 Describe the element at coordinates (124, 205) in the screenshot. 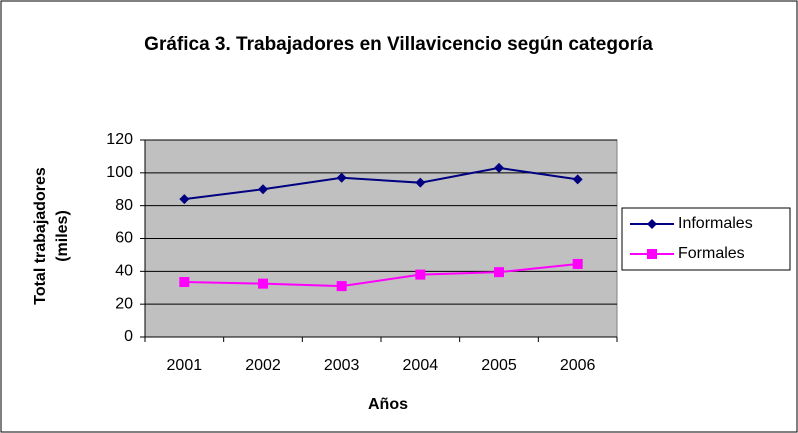

I see `y-tick-label: 80` at that location.